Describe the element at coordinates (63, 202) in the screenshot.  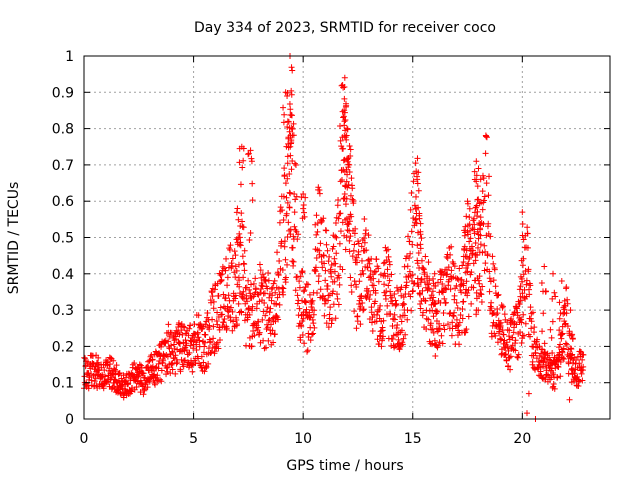
I see `y-tick-label: 0.6` at that location.